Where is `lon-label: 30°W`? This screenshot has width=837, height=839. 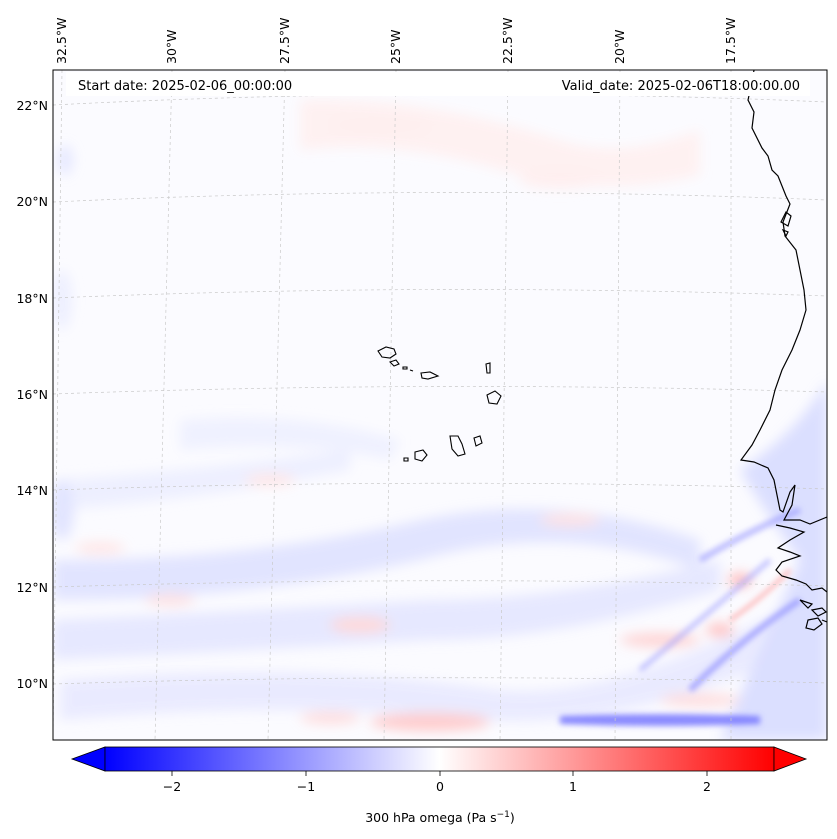
lon-label: 30°W is located at coordinates (171, 46).